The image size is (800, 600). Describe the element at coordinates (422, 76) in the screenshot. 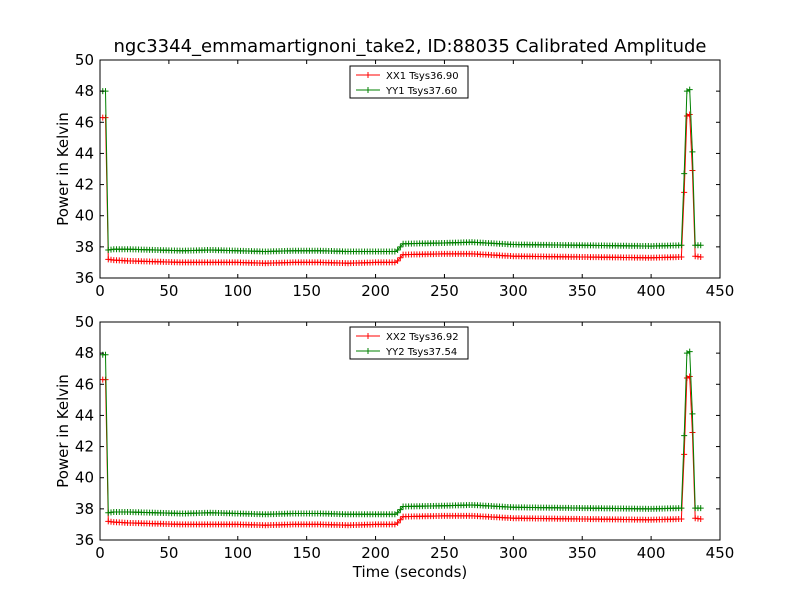

I see `legend-label: XX1 Tsys36.90` at that location.